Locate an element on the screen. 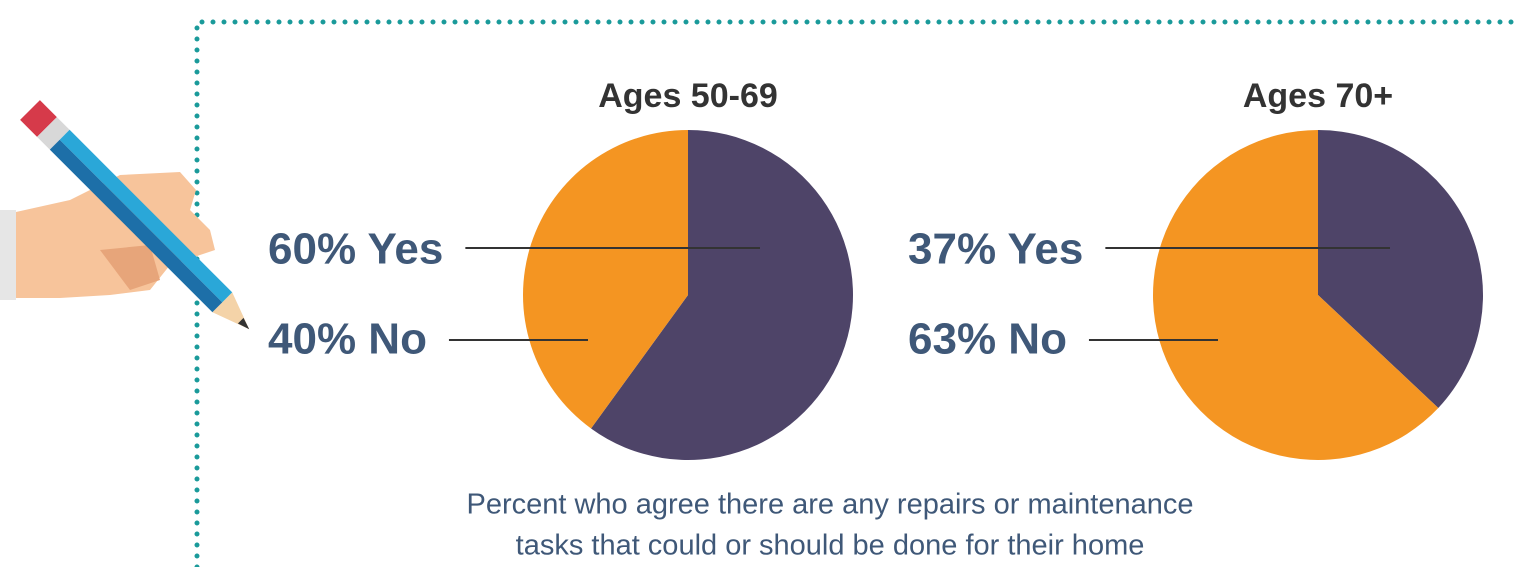 The image size is (1517, 567). sleeve is located at coordinates (8, 255).